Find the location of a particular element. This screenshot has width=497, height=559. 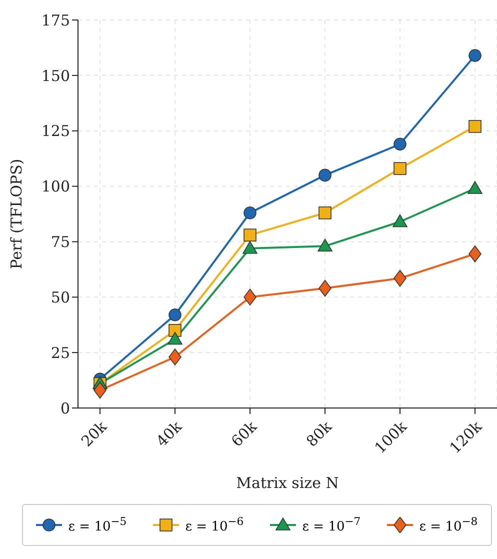

x-tick-label: 80k is located at coordinates (319, 433).